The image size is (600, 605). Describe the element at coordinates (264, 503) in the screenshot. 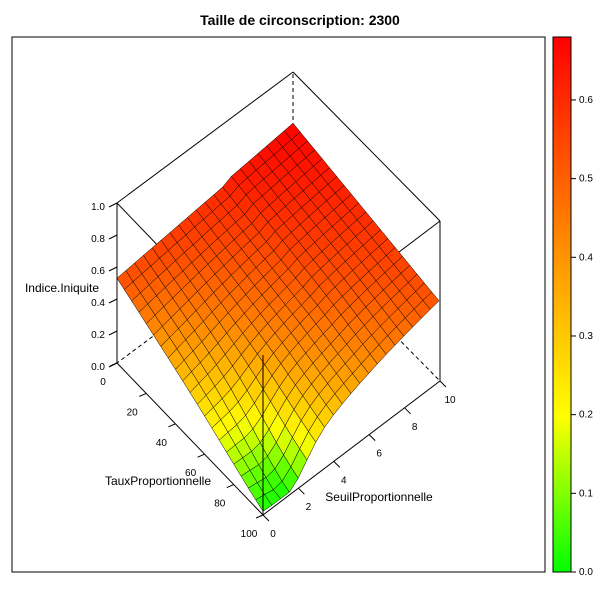

I see `surface-facet` at that location.